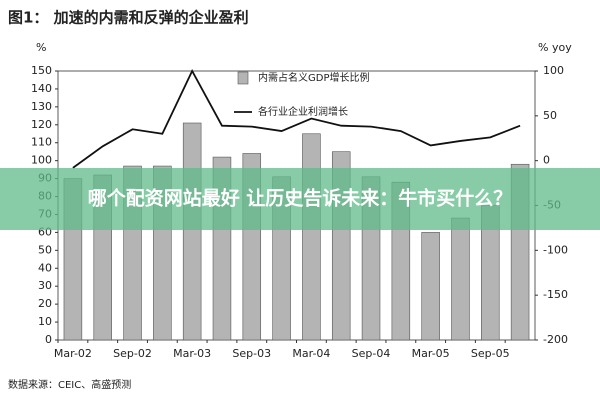 Image resolution: width=600 pixels, height=400 pixels. I want to click on y2-tick-label: -100, so click(555, 249).